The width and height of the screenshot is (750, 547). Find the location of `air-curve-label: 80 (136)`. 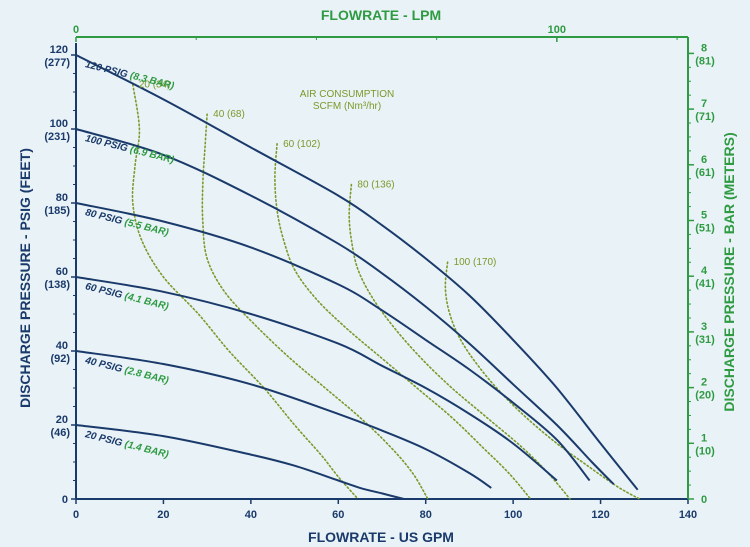

air-curve-label: 80 (136) is located at coordinates (375, 185).